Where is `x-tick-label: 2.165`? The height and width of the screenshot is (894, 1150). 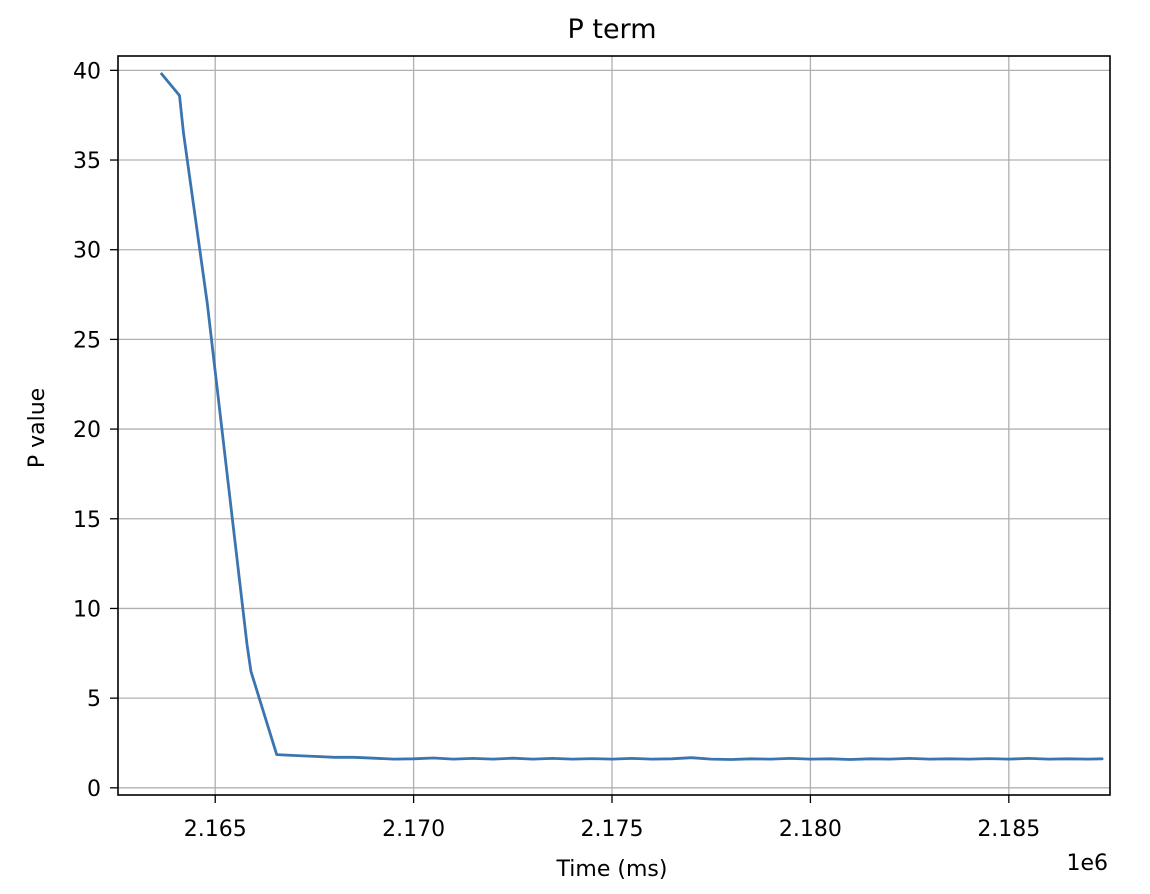
x-tick-label: 2.165 is located at coordinates (215, 829).